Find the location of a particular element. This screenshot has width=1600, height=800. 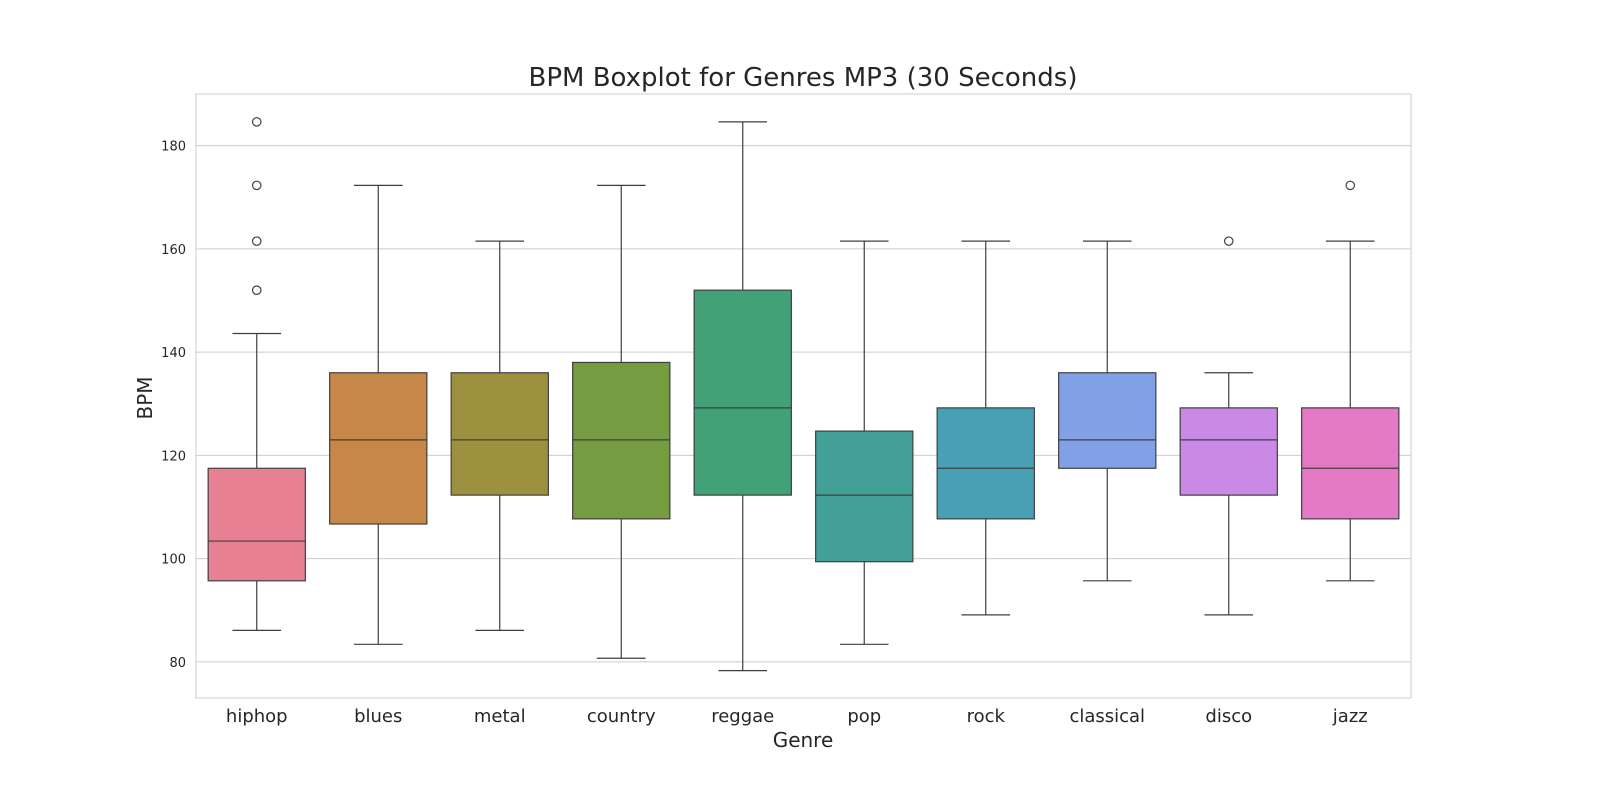

box-classical is located at coordinates (1107, 411).